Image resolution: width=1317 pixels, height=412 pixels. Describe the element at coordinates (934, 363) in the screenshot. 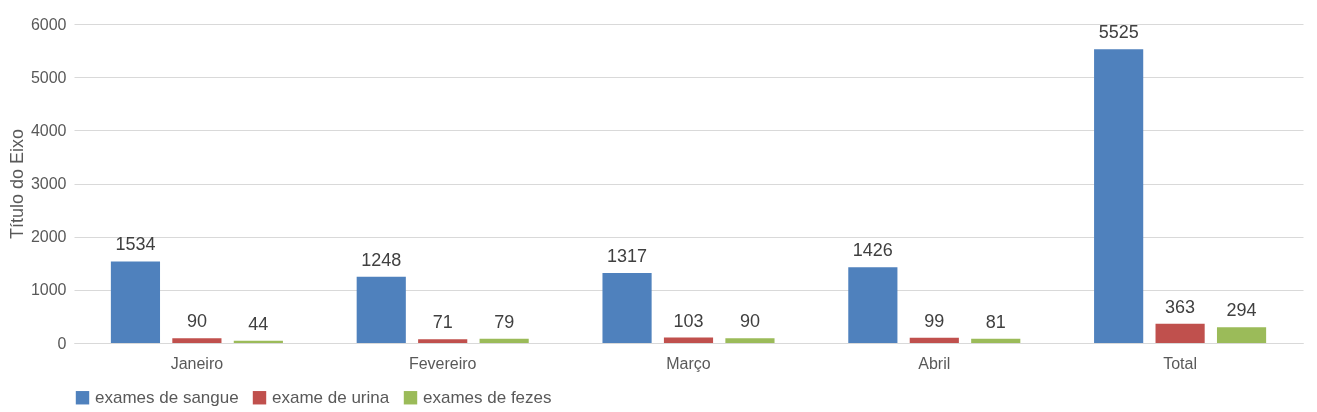

I see `x-tick-label: Abril` at that location.